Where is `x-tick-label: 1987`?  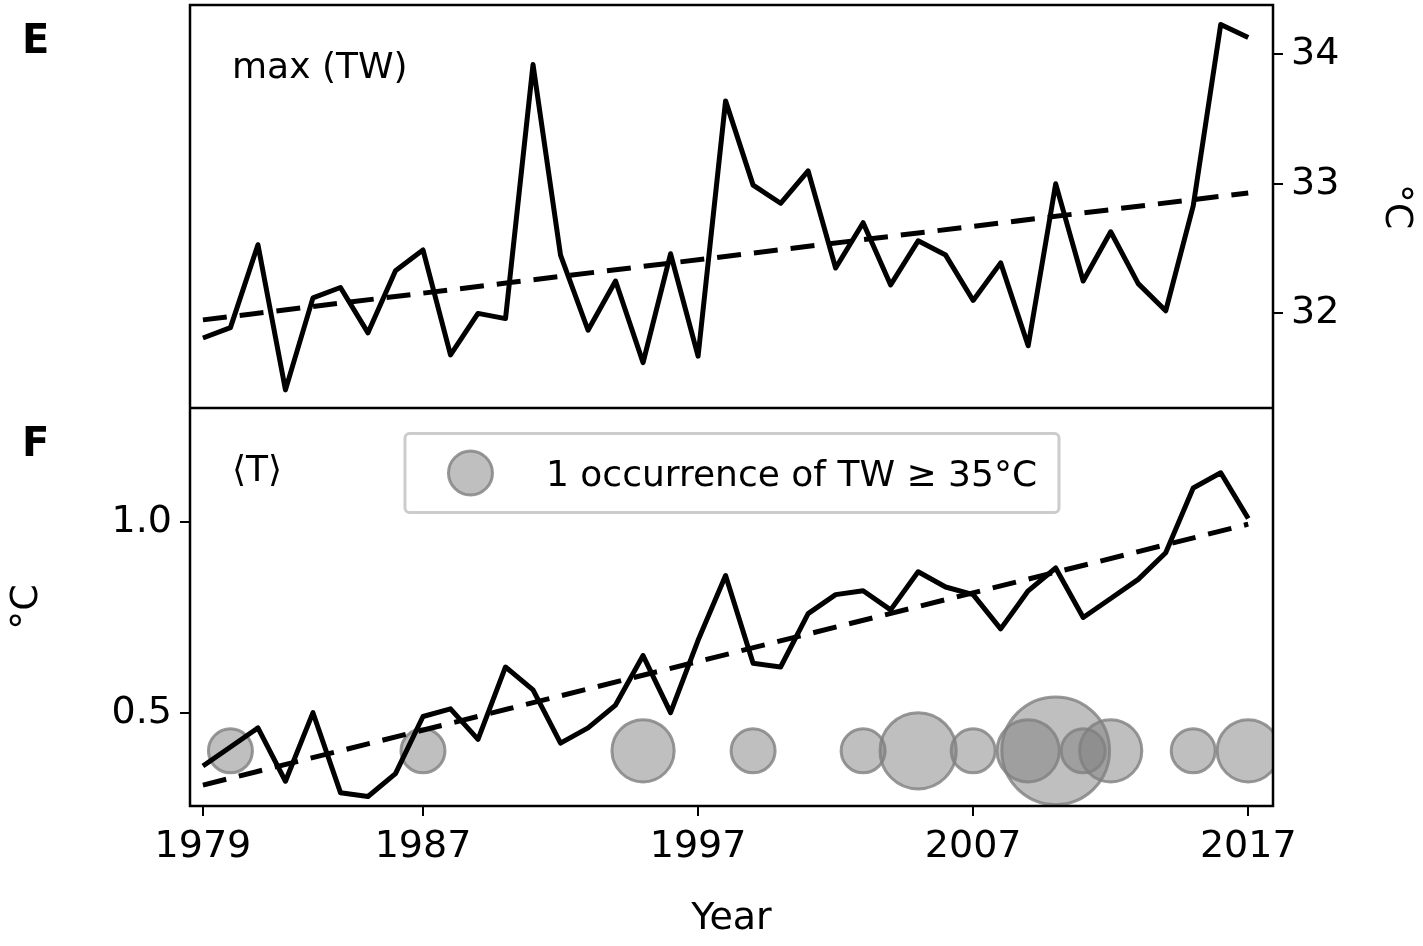 x-tick-label: 1987 is located at coordinates (423, 843).